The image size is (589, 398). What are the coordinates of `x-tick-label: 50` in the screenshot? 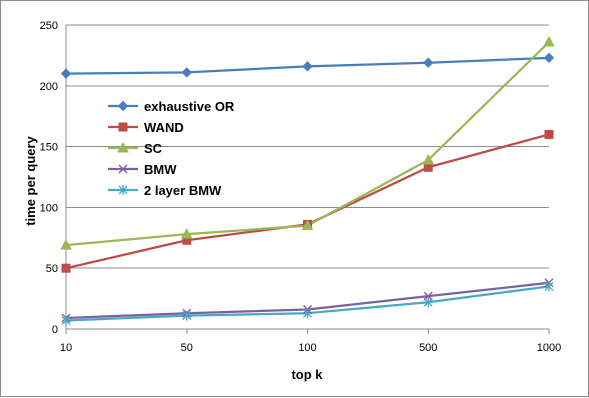 It's located at (187, 348).